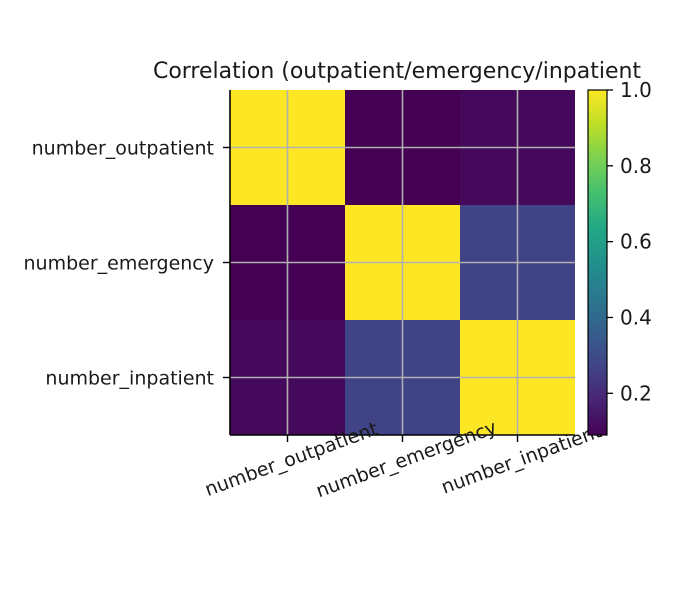 The width and height of the screenshot is (675, 600). Describe the element at coordinates (619, 257) in the screenshot. I see `colorbar: 0.2 0.4 0.6 0.8 1.0` at that location.